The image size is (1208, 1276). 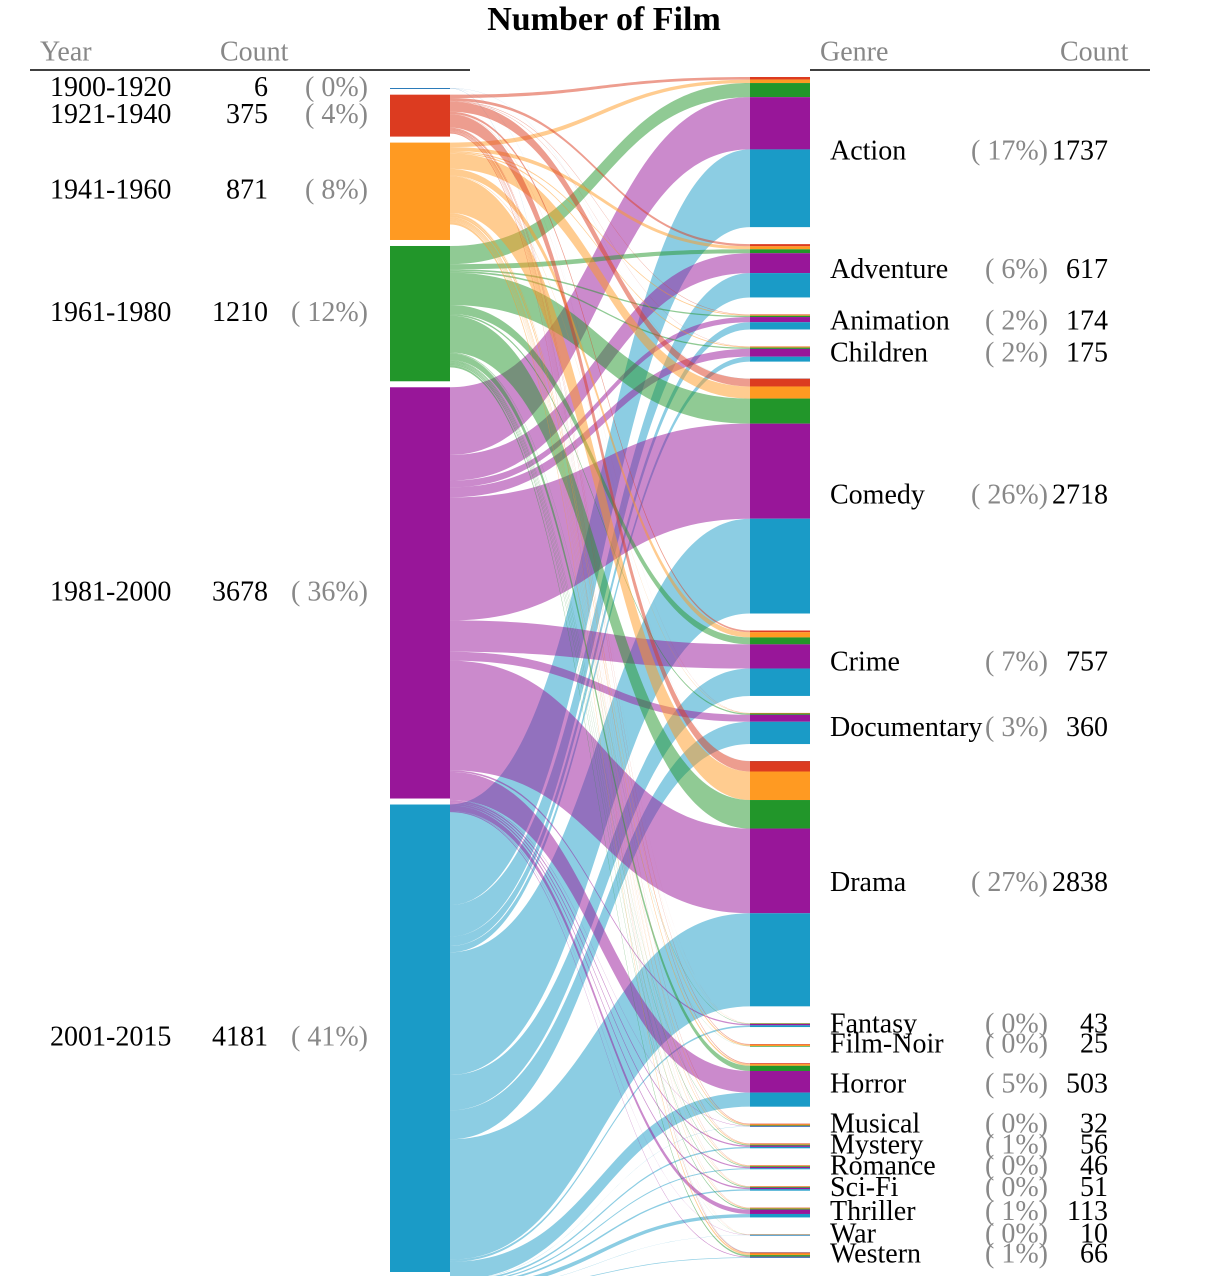 I want to click on year-count: 4181, so click(x=240, y=1037).